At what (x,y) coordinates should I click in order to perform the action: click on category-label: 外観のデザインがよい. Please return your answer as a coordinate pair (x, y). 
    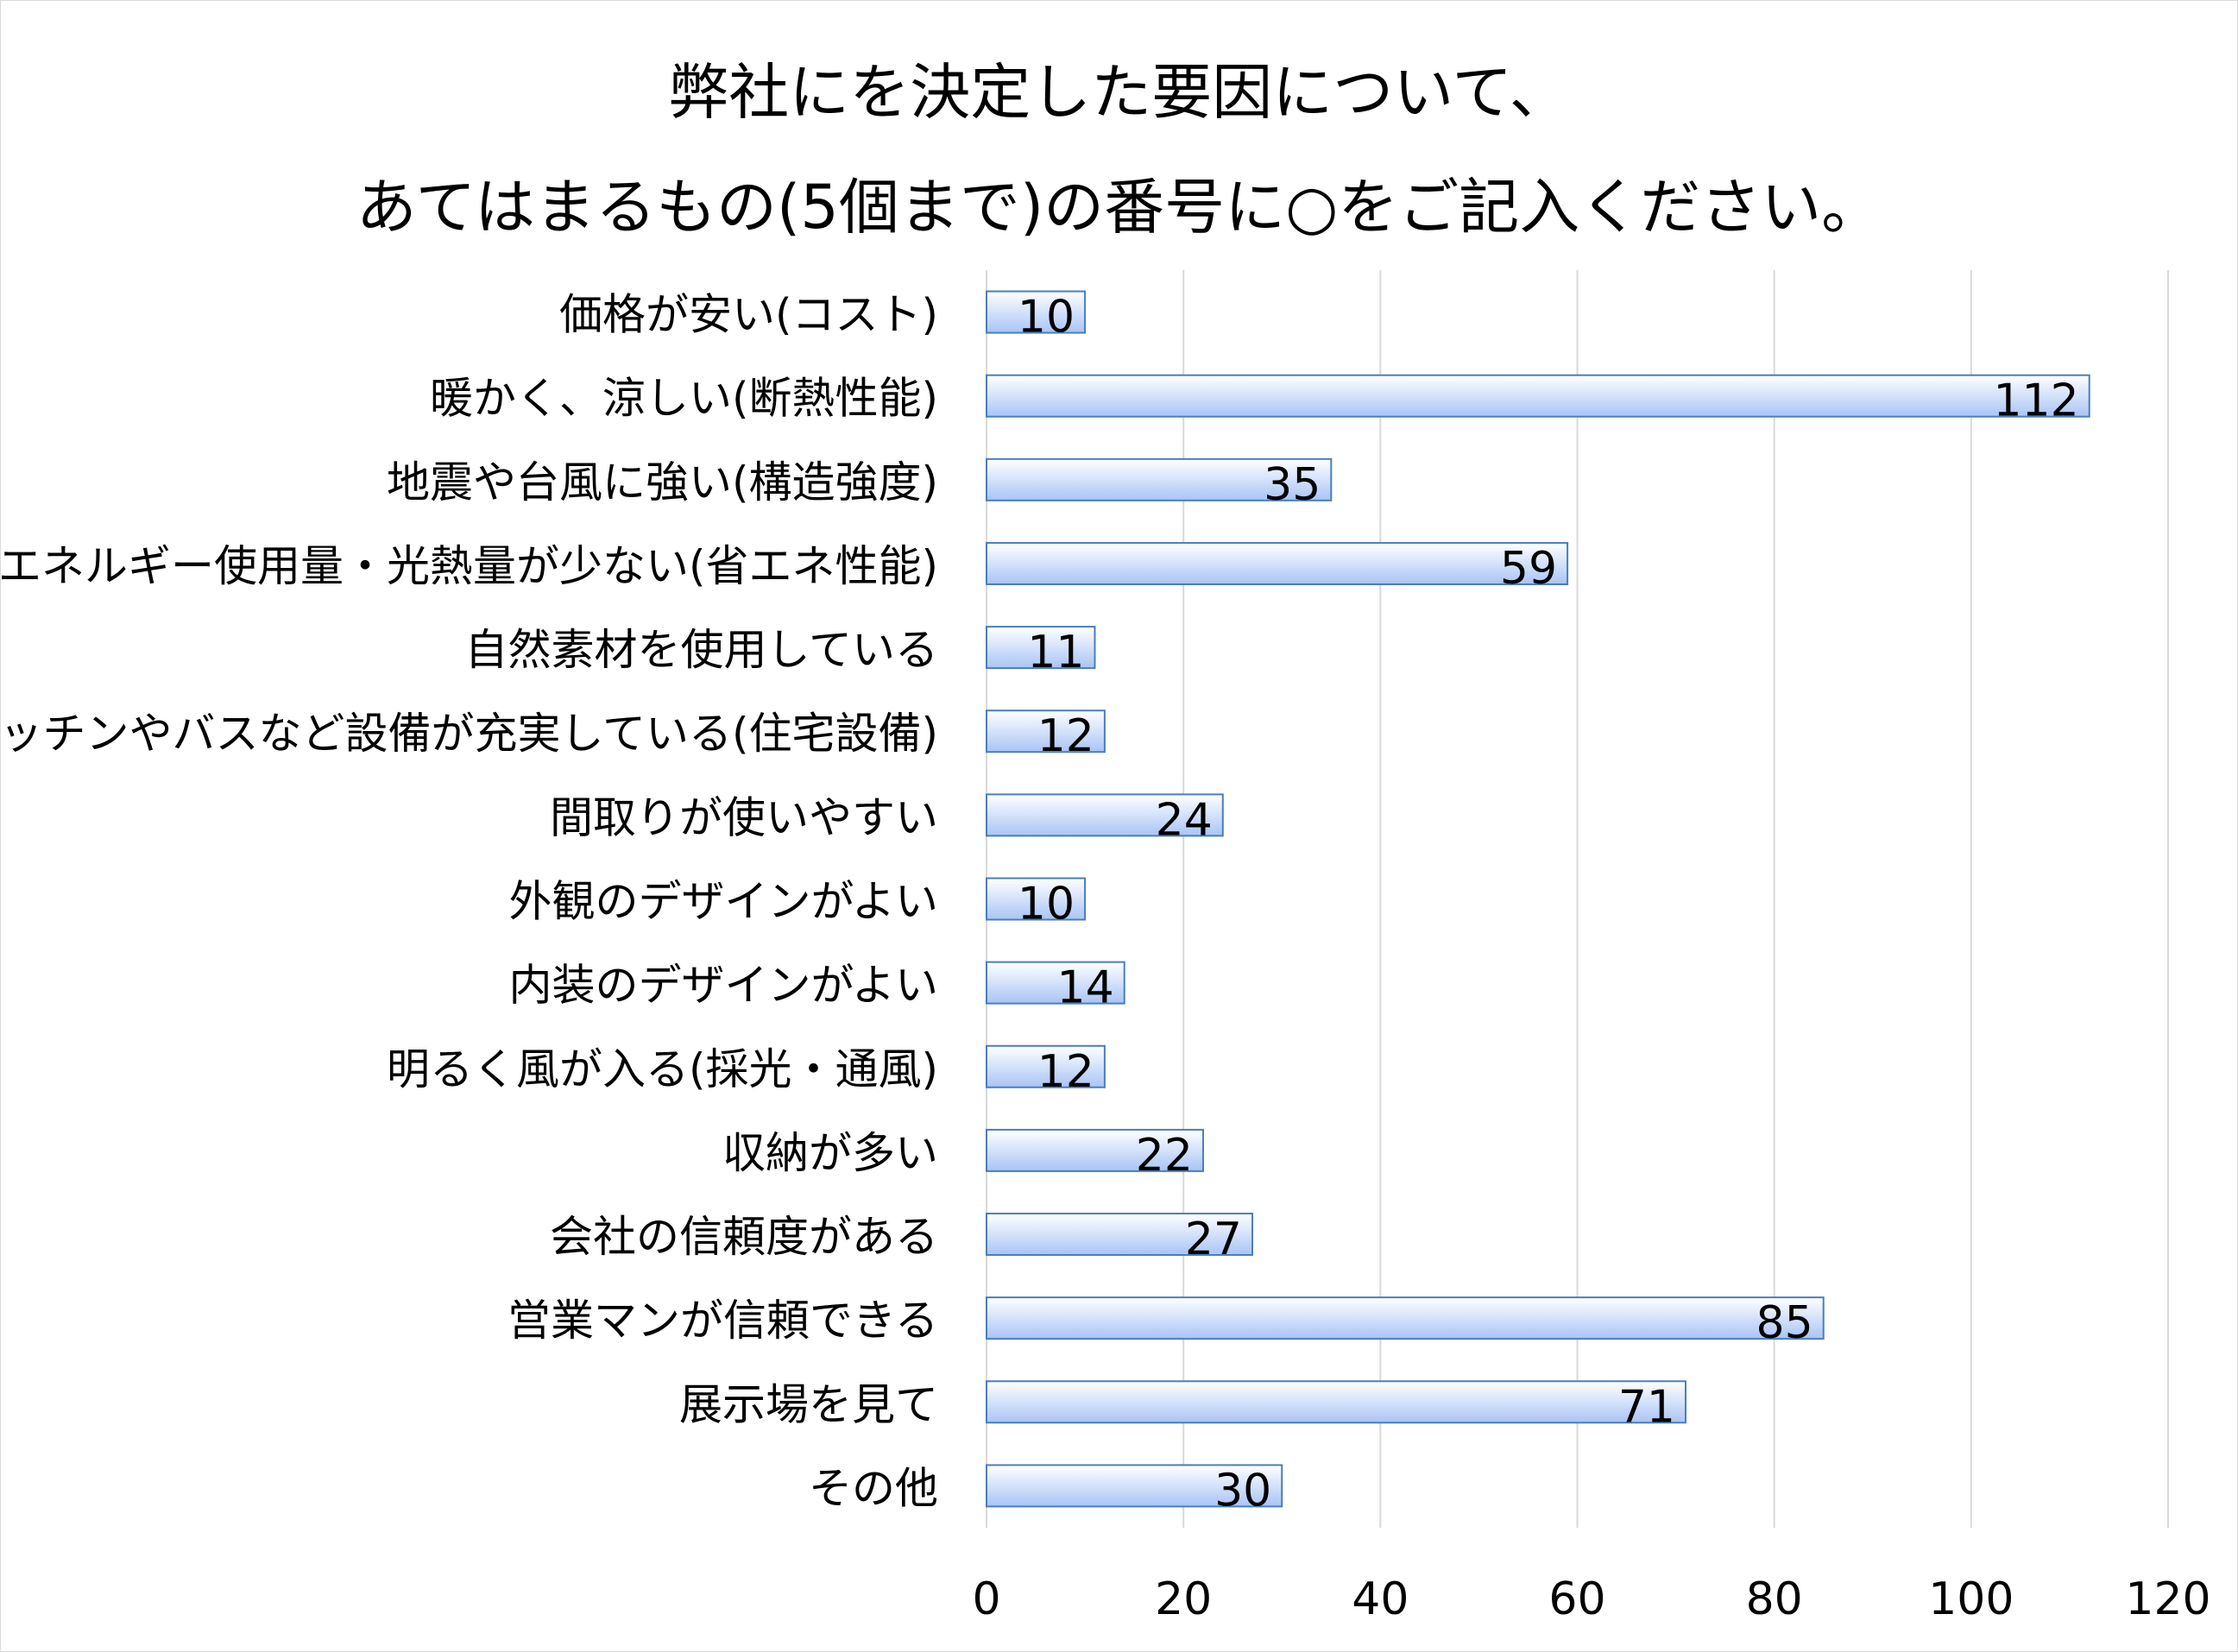
    Looking at the image, I should click on (724, 902).